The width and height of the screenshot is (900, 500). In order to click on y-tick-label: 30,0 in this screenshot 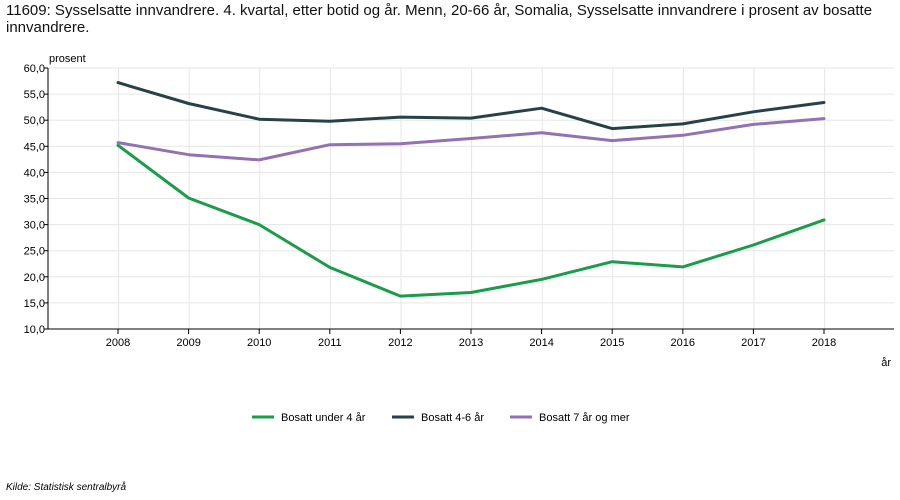, I will do `click(34, 226)`.